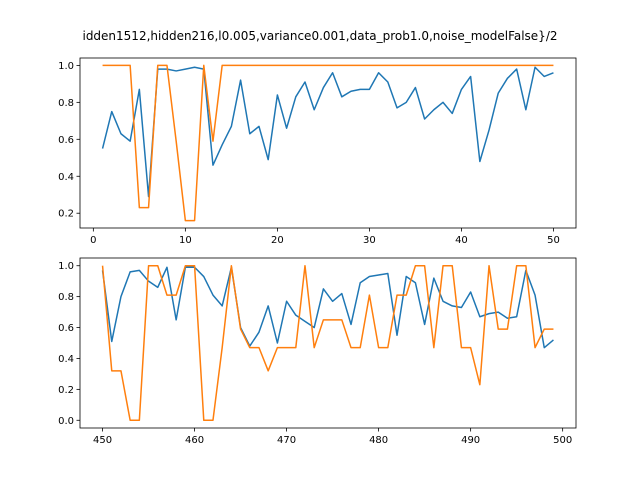  I want to click on x-tick-label: 30, so click(369, 240).